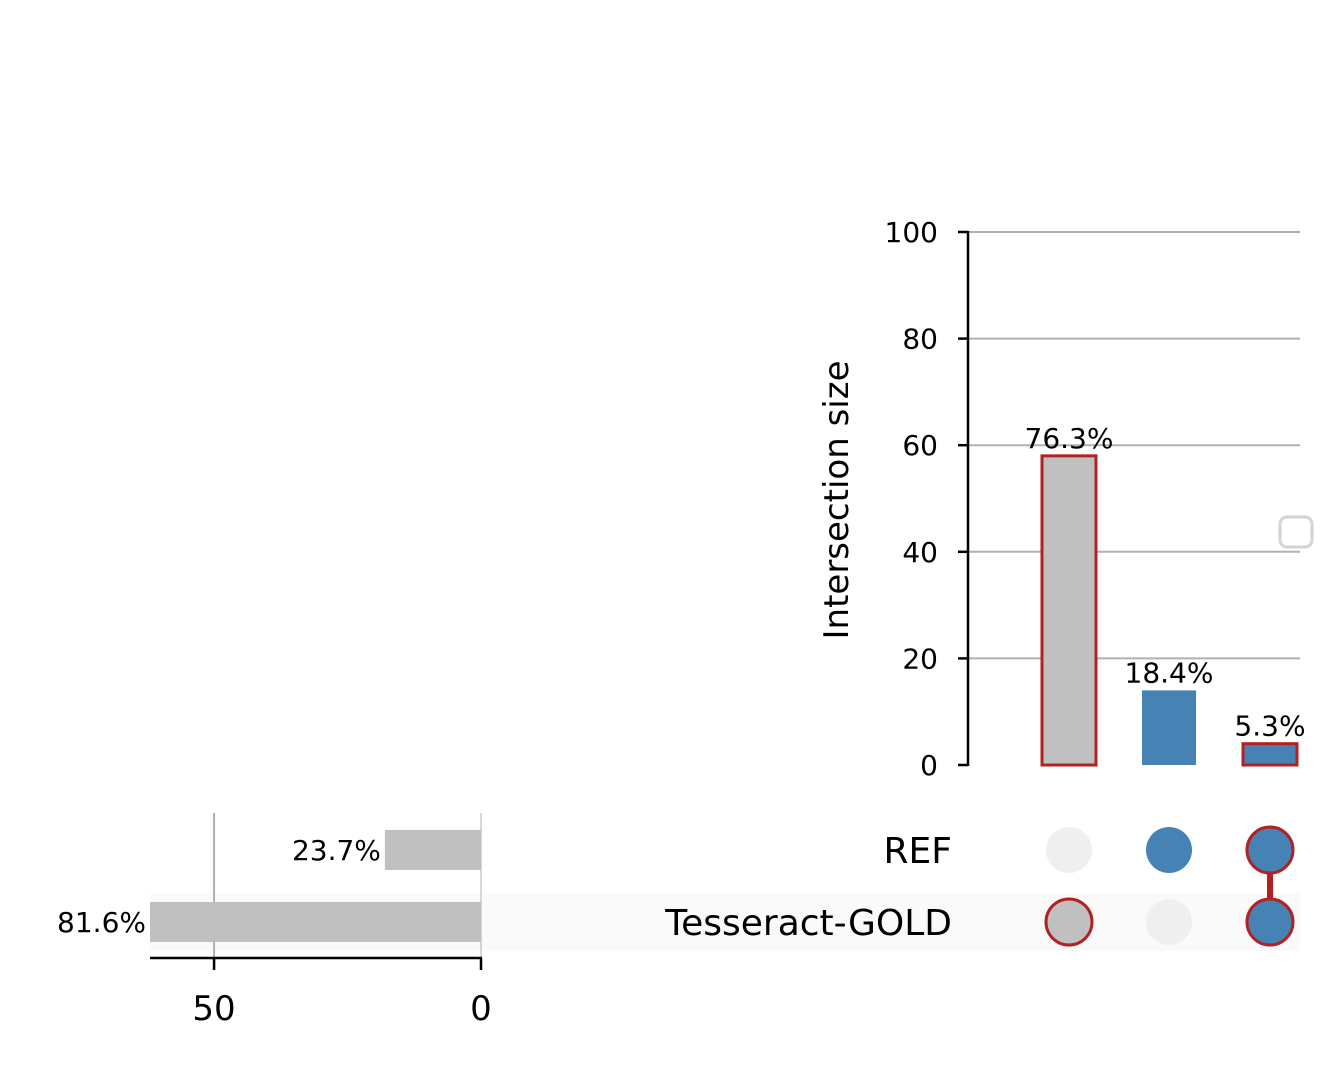 Image resolution: width=1333 pixels, height=1066 pixels. What do you see at coordinates (808, 923) in the screenshot?
I see `set-label: Tesseract-GOLD` at bounding box center [808, 923].